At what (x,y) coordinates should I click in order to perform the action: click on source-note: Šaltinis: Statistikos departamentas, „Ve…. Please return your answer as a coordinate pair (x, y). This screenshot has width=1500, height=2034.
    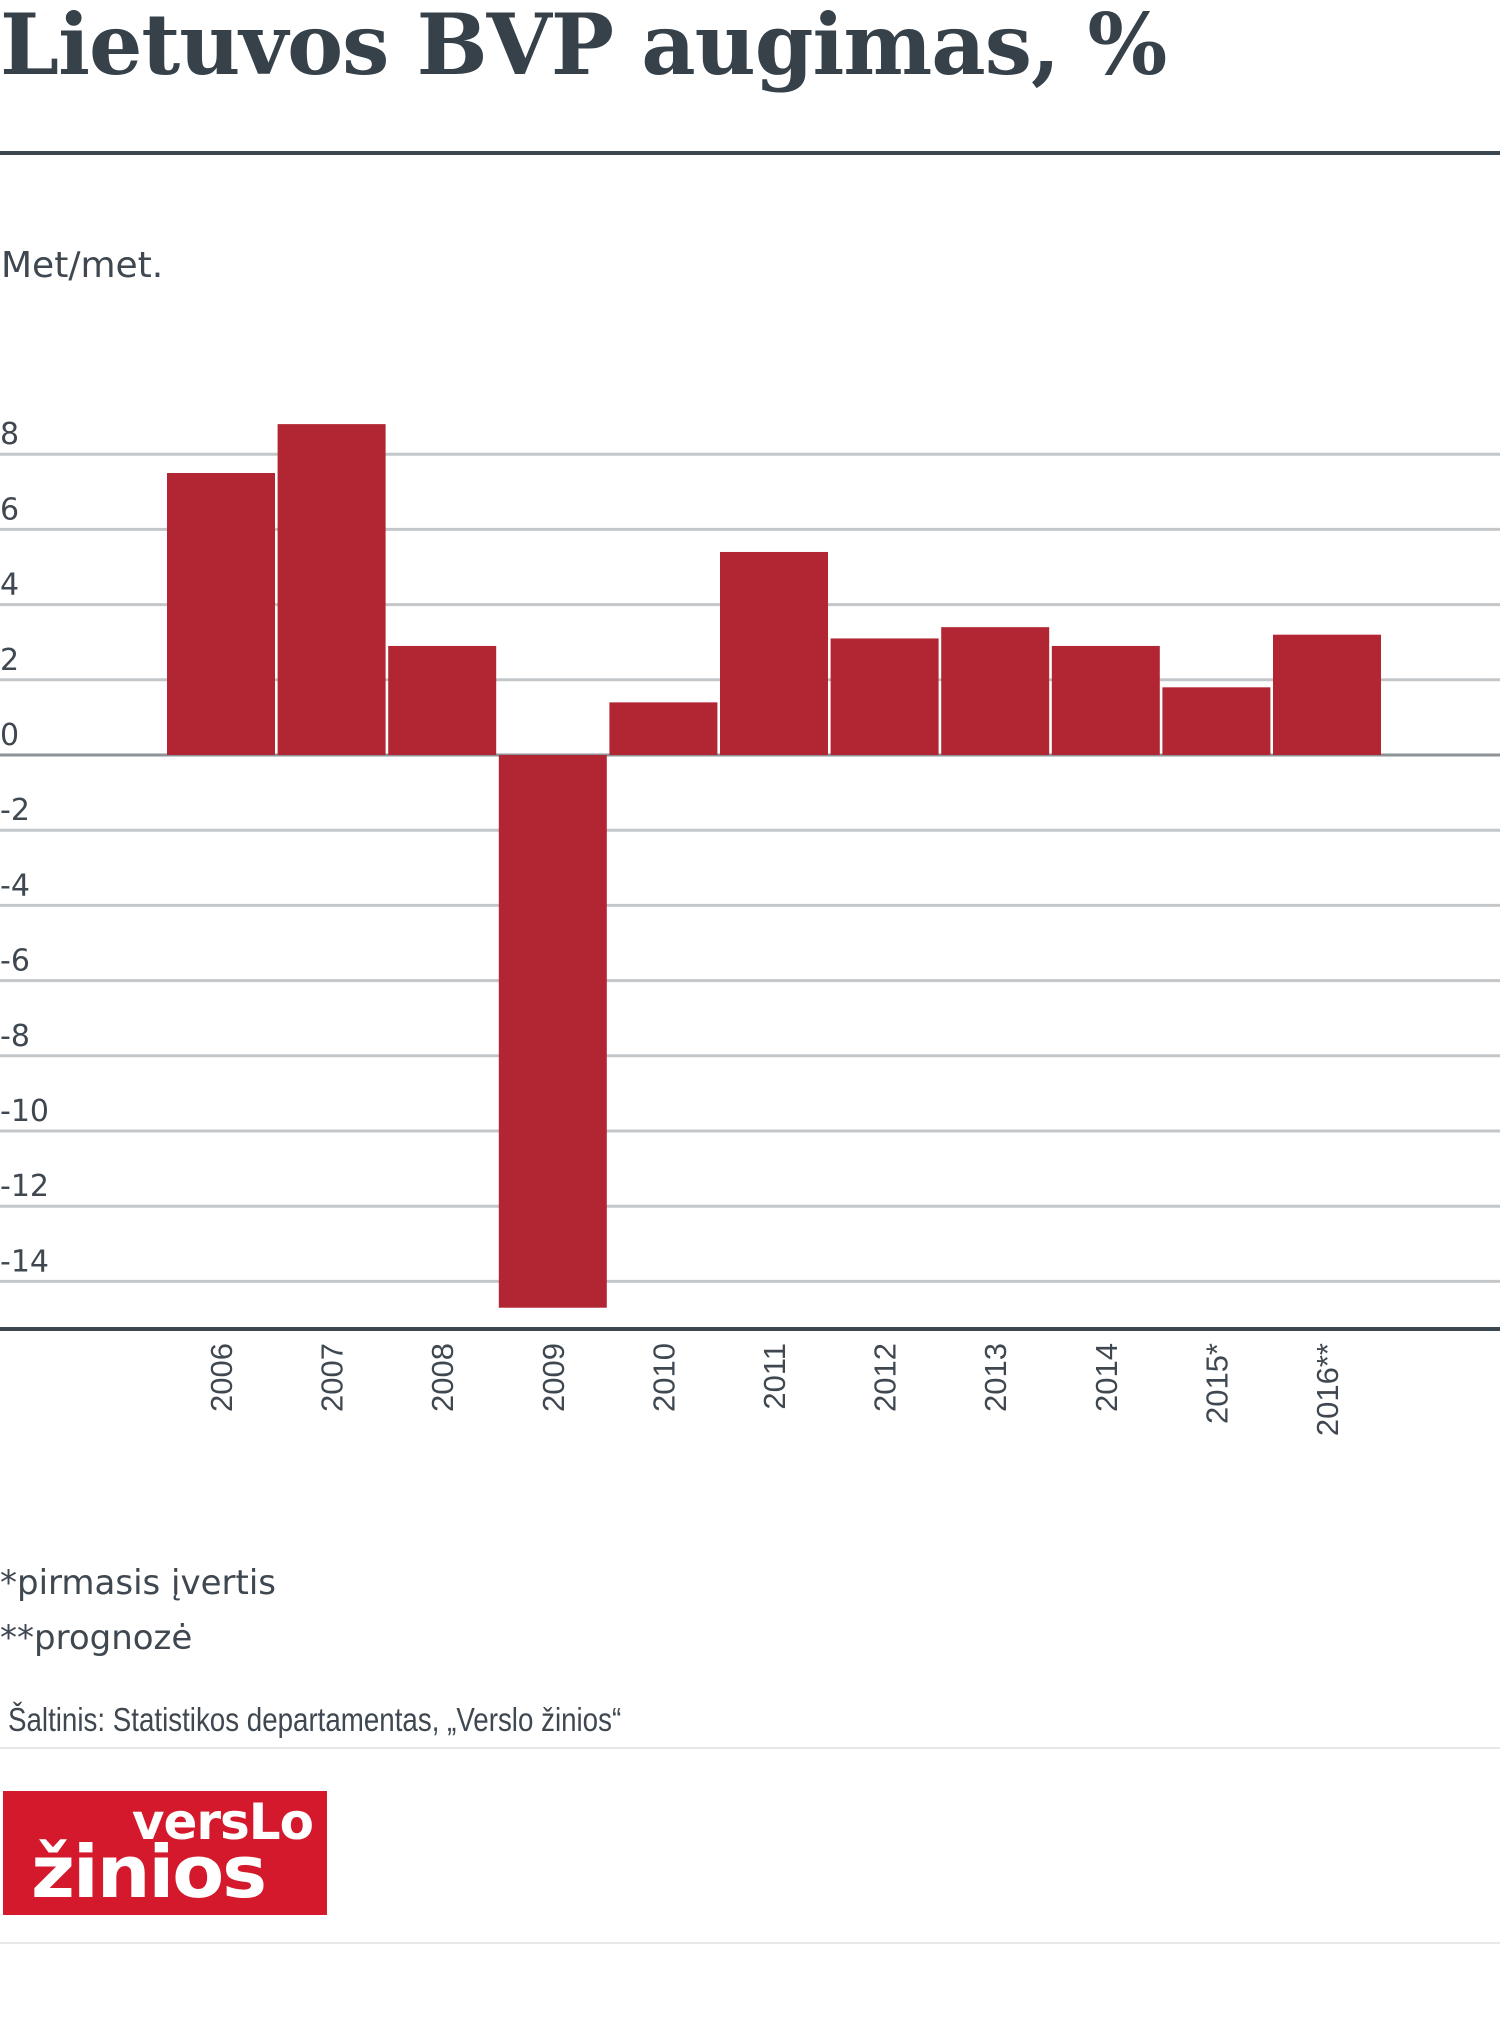
    Looking at the image, I should click on (315, 1719).